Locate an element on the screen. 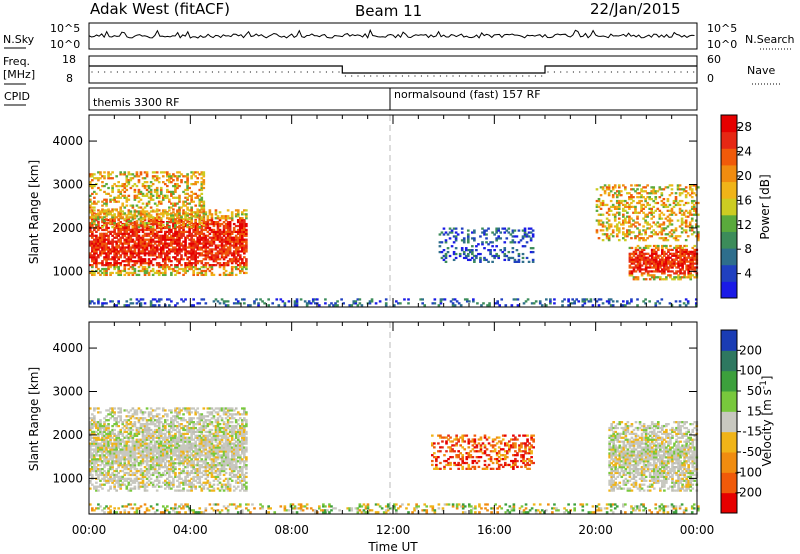  freq-trace is located at coordinates (393, 71).